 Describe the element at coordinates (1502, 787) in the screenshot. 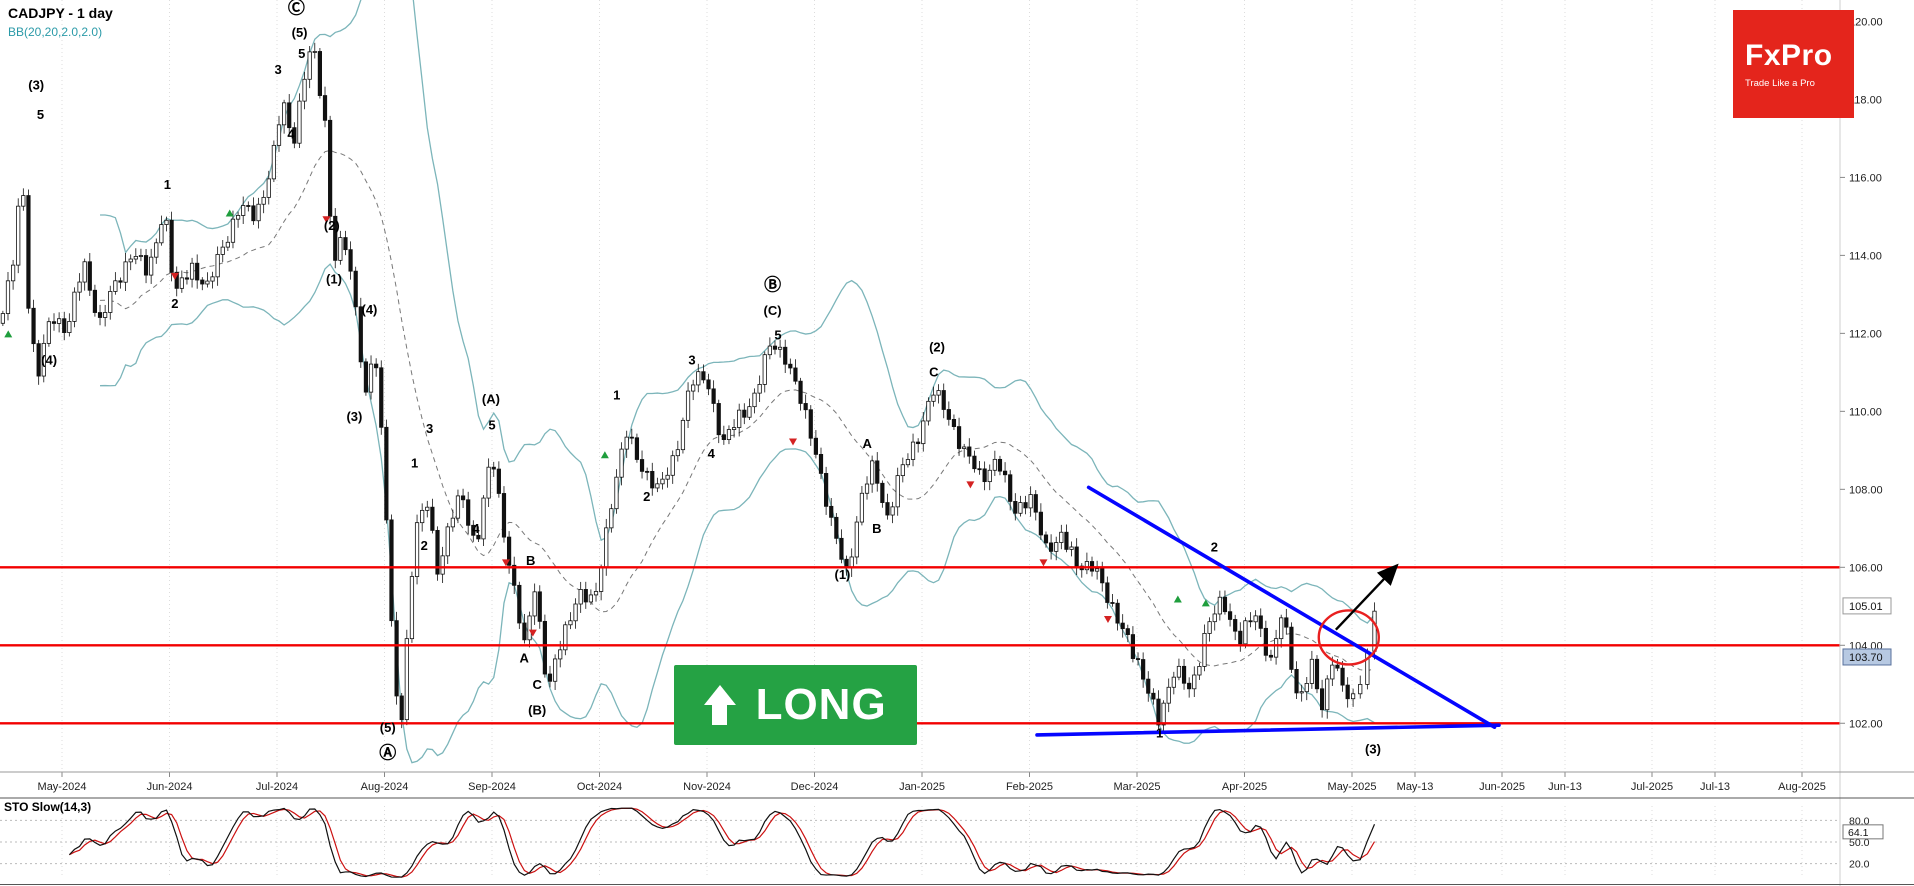

I see `svg-text: Jun-2025` at that location.